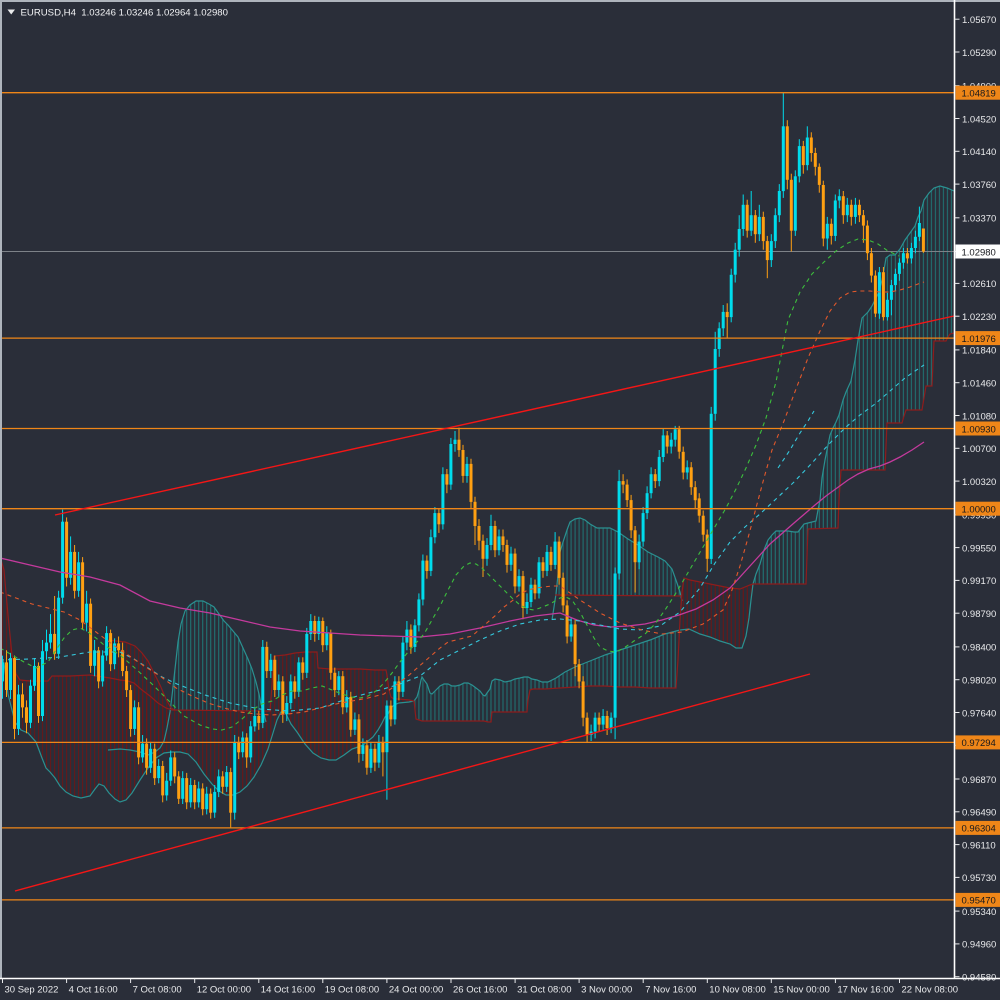 The width and height of the screenshot is (1000, 1000). Describe the element at coordinates (979, 581) in the screenshot. I see `svg-text: 0.99170` at that location.